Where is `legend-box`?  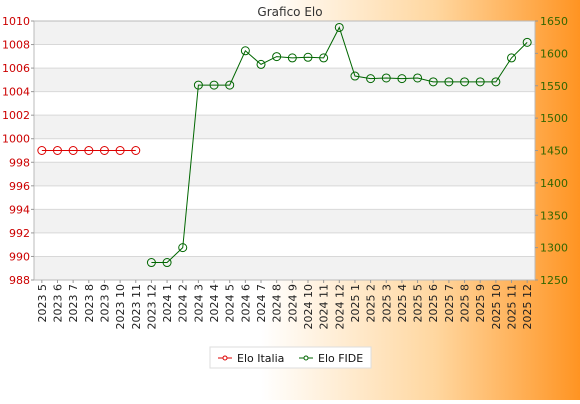
legend-box is located at coordinates (290, 357).